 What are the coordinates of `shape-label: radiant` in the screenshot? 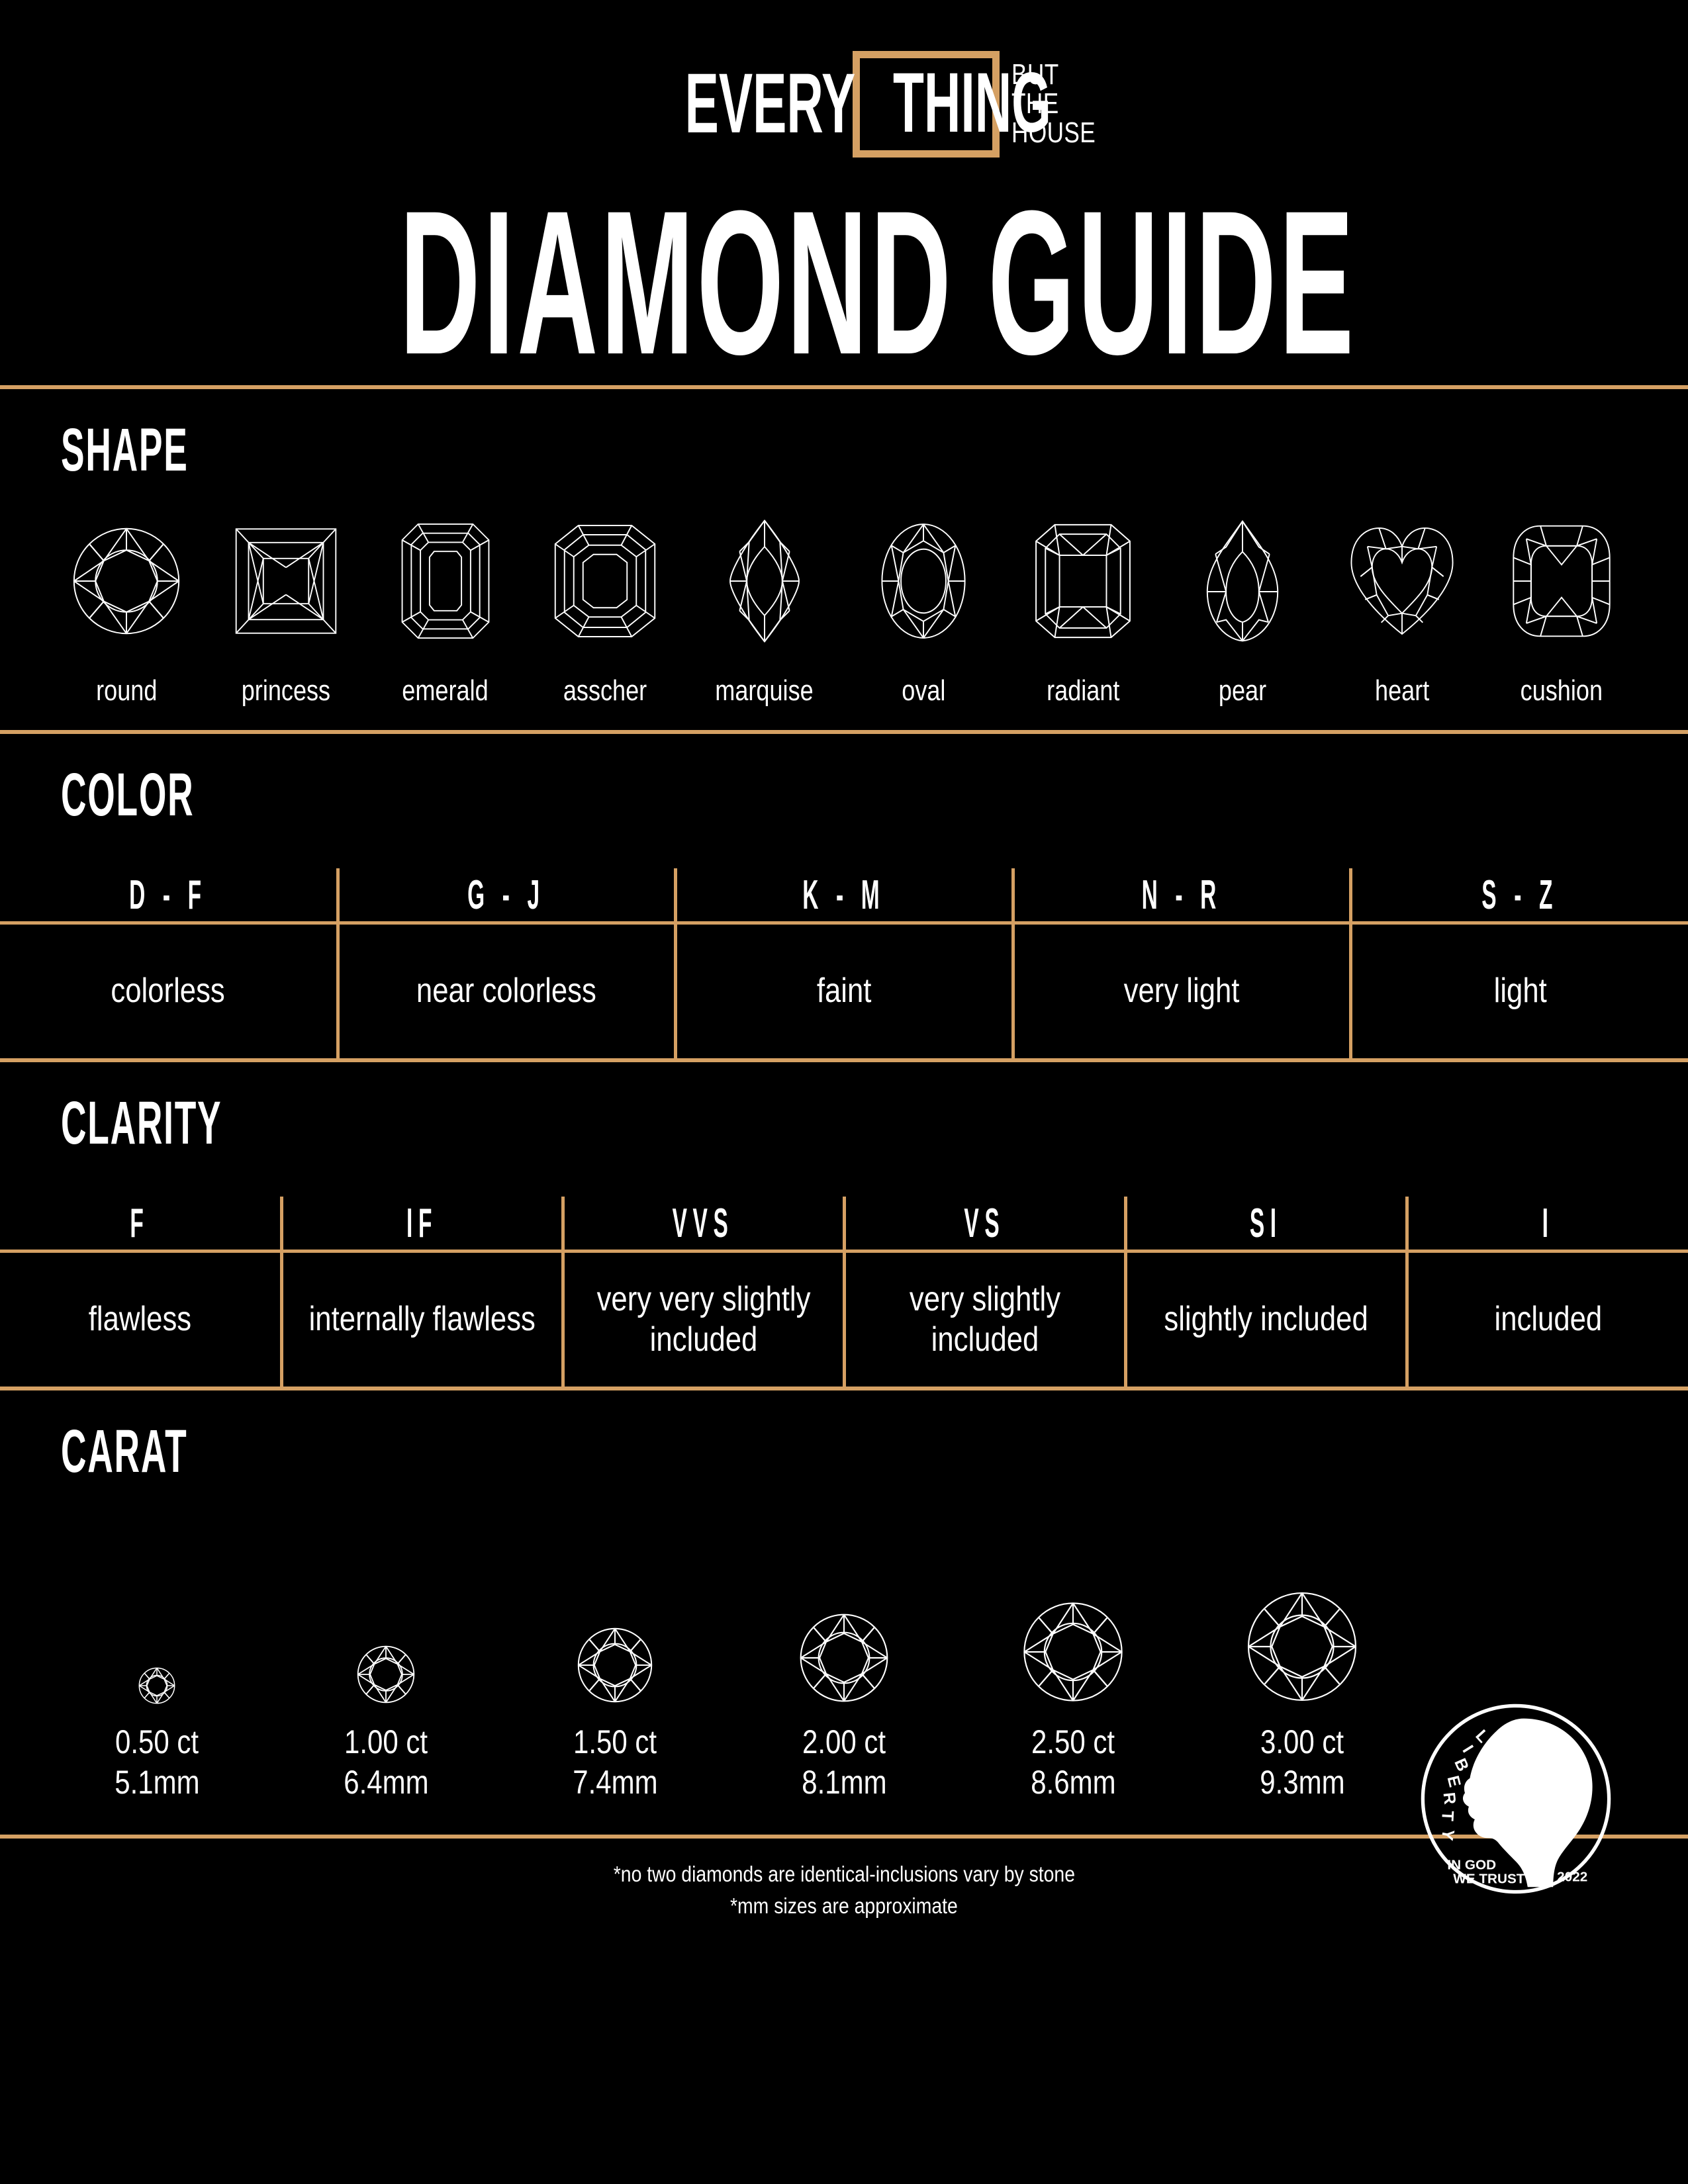 It's located at (1083, 691).